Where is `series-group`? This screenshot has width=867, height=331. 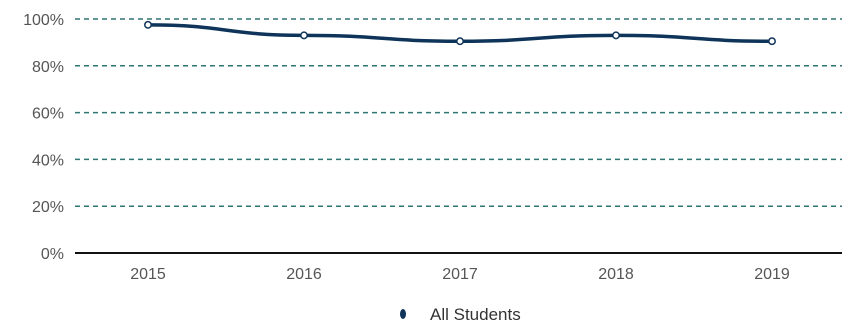 series-group is located at coordinates (460, 33).